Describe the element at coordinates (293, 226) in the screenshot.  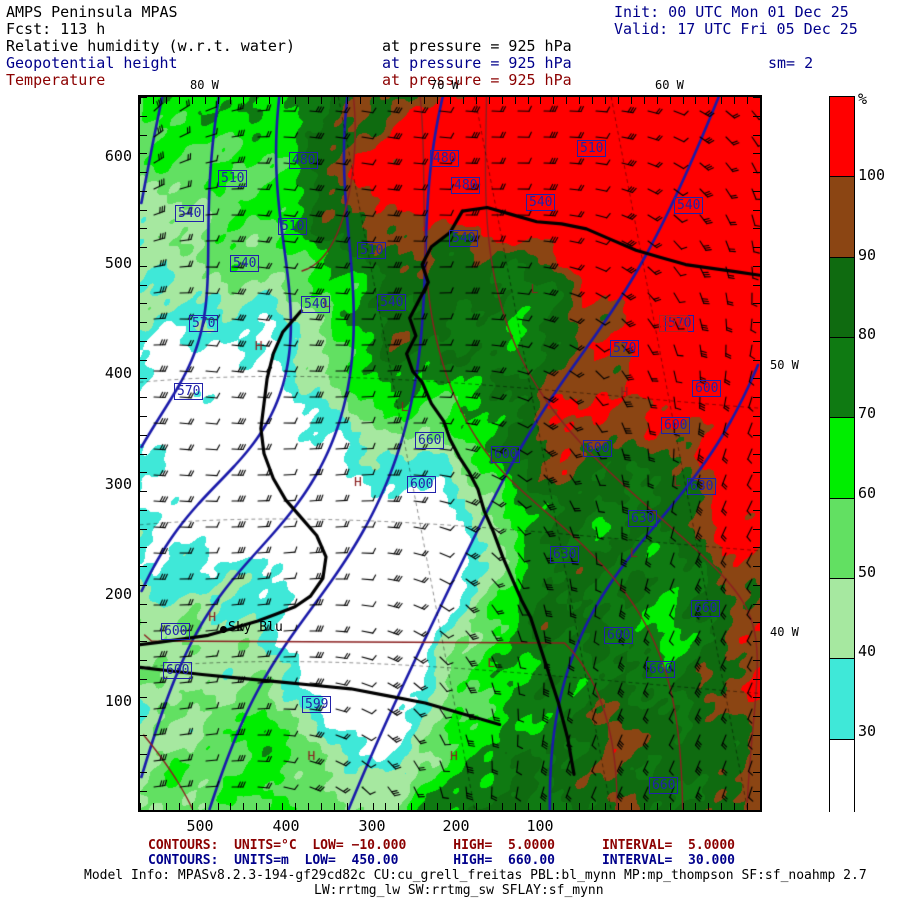
I see `contour-label-height-510-3: 510` at that location.